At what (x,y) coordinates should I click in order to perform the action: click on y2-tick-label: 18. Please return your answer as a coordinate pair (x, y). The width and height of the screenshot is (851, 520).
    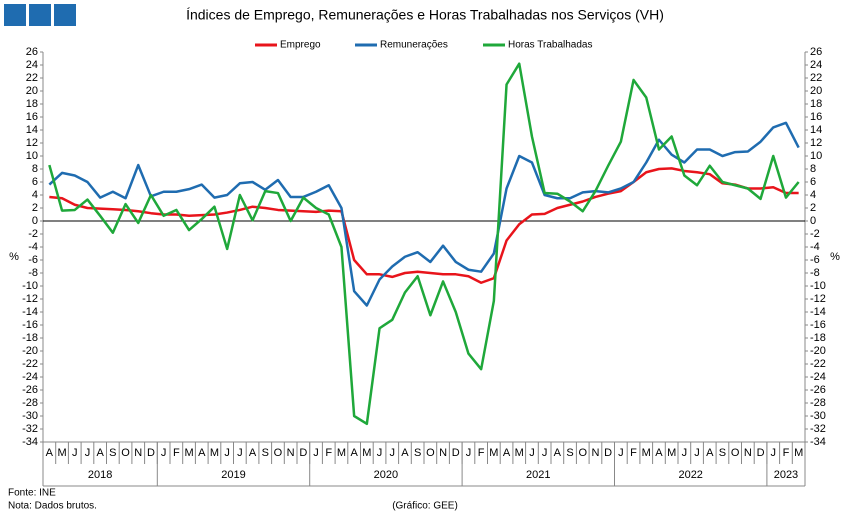
    Looking at the image, I should click on (816, 104).